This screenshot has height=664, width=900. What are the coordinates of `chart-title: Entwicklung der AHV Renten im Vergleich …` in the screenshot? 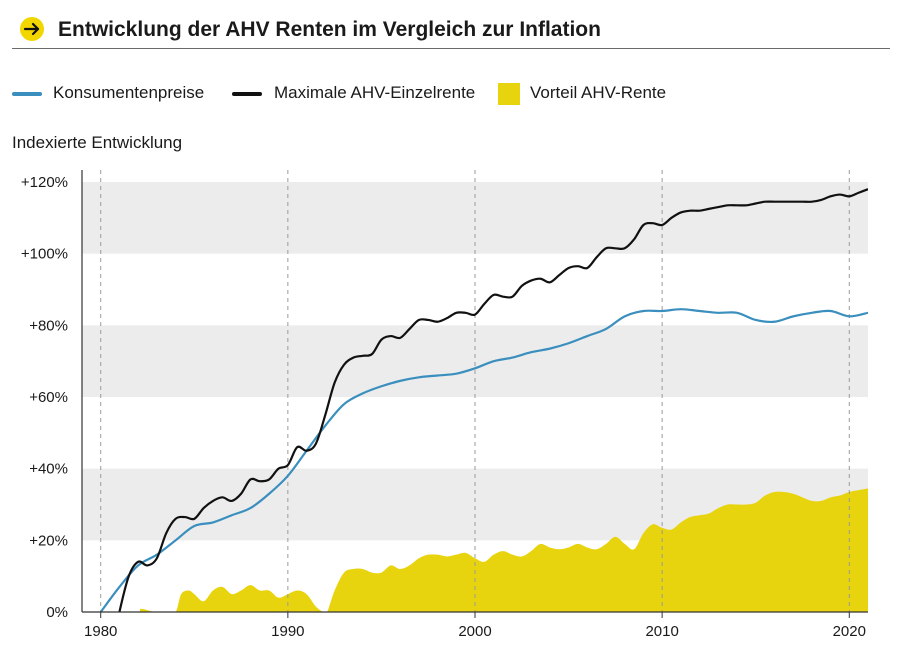 It's located at (329, 29).